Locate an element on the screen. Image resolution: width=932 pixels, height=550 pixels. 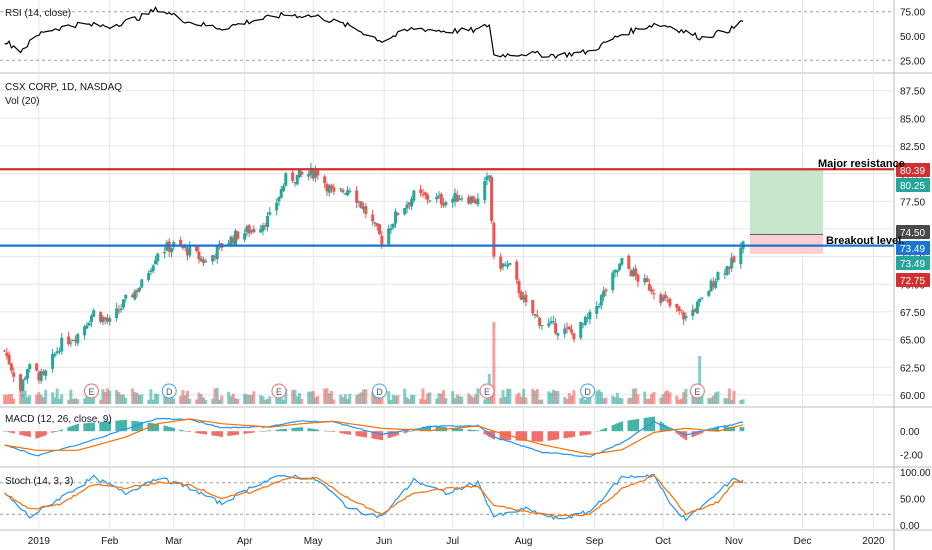
time-tick-label: Feb is located at coordinates (110, 541).